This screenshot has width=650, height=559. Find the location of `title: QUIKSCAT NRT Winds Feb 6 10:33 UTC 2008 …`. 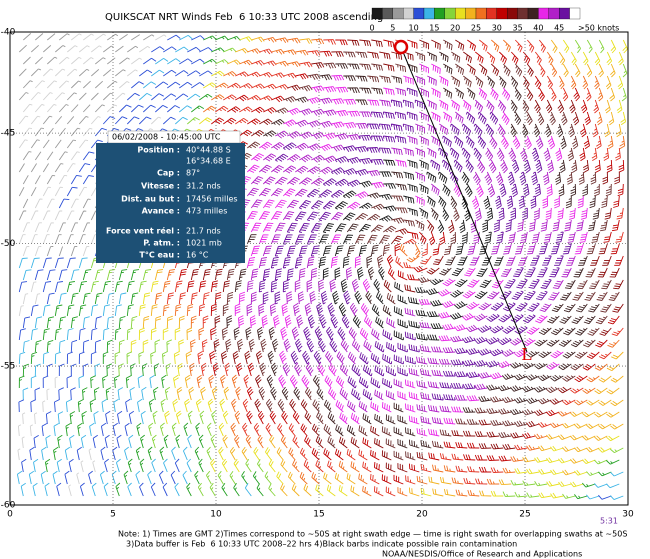

title: QUIKSCAT NRT Winds Feb 6 10:33 UTC 2008 … is located at coordinates (244, 17).